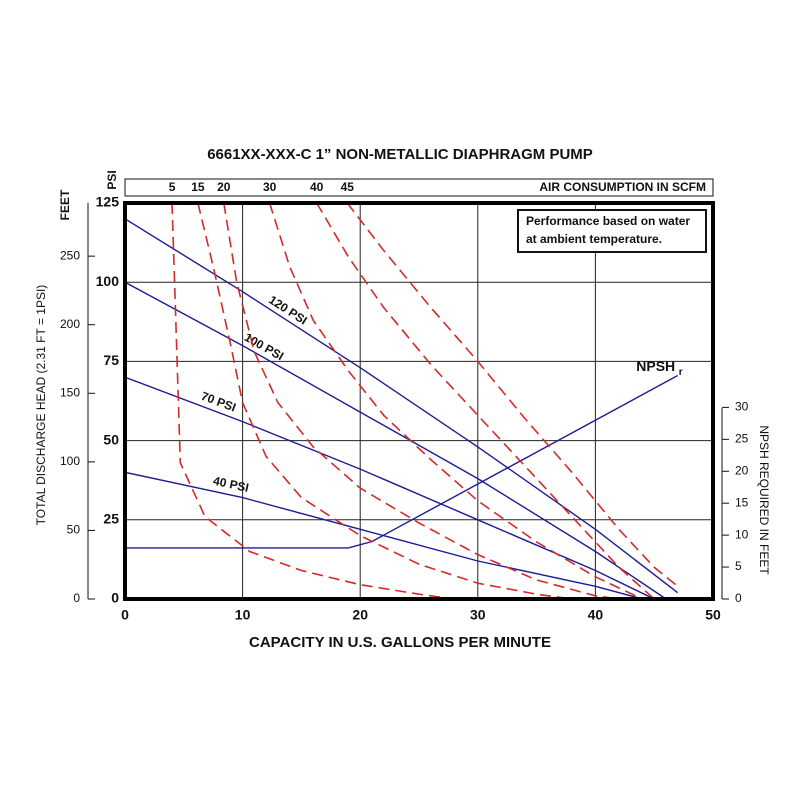 The image size is (800, 800). Describe the element at coordinates (742, 470) in the screenshot. I see `y2-tick-label: 20` at that location.